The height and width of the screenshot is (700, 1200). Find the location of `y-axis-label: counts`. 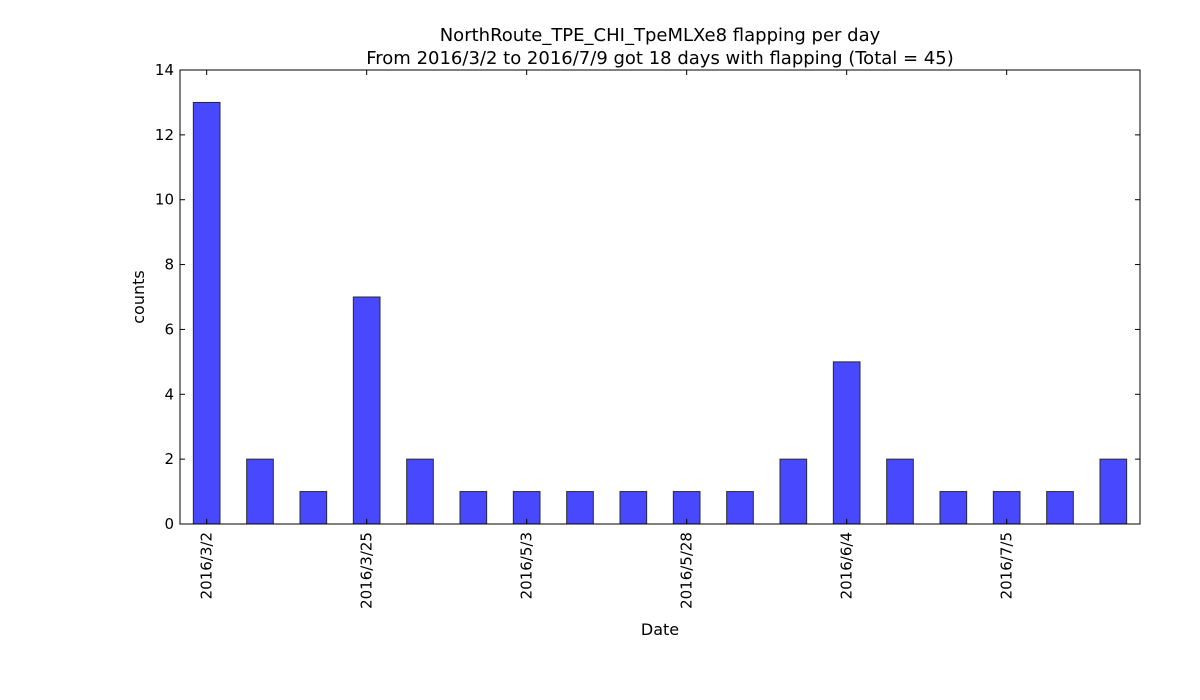

y-axis-label: counts is located at coordinates (138, 296).